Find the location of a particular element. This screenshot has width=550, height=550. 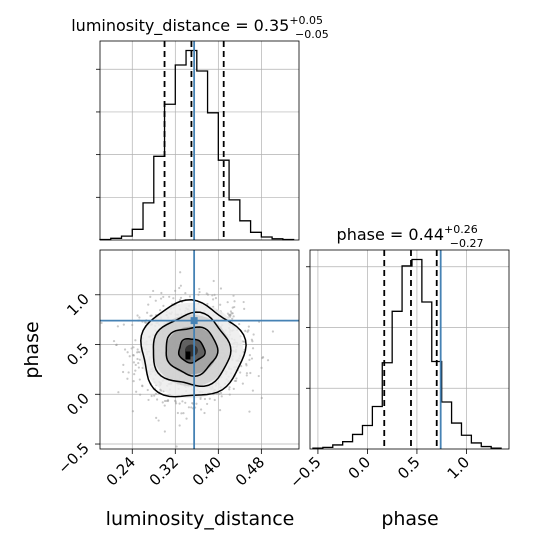

grid is located at coordinates (409, 349).